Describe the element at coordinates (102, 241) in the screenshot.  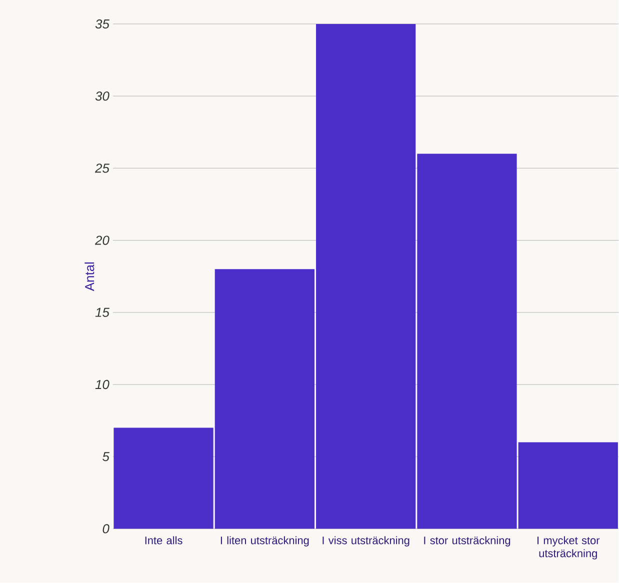
I see `y-tick-label: 20` at that location.